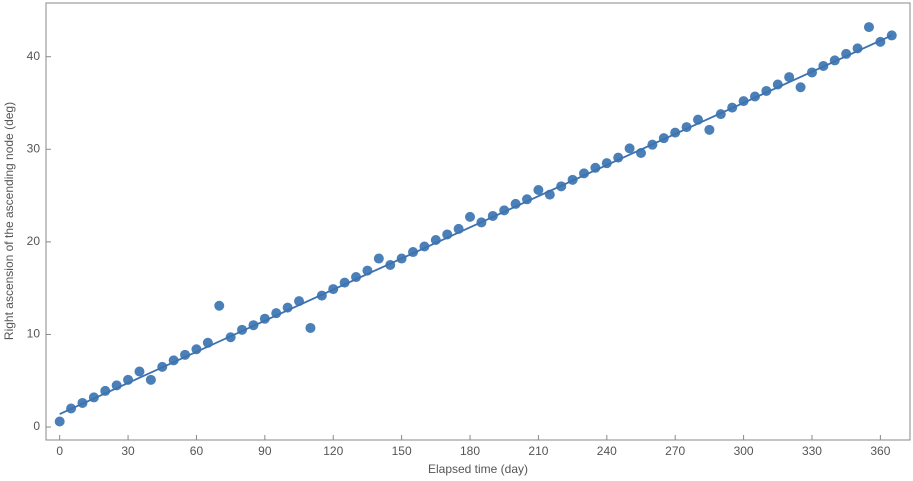 The height and width of the screenshot is (481, 913). I want to click on x-tick-label: 60, so click(197, 451).